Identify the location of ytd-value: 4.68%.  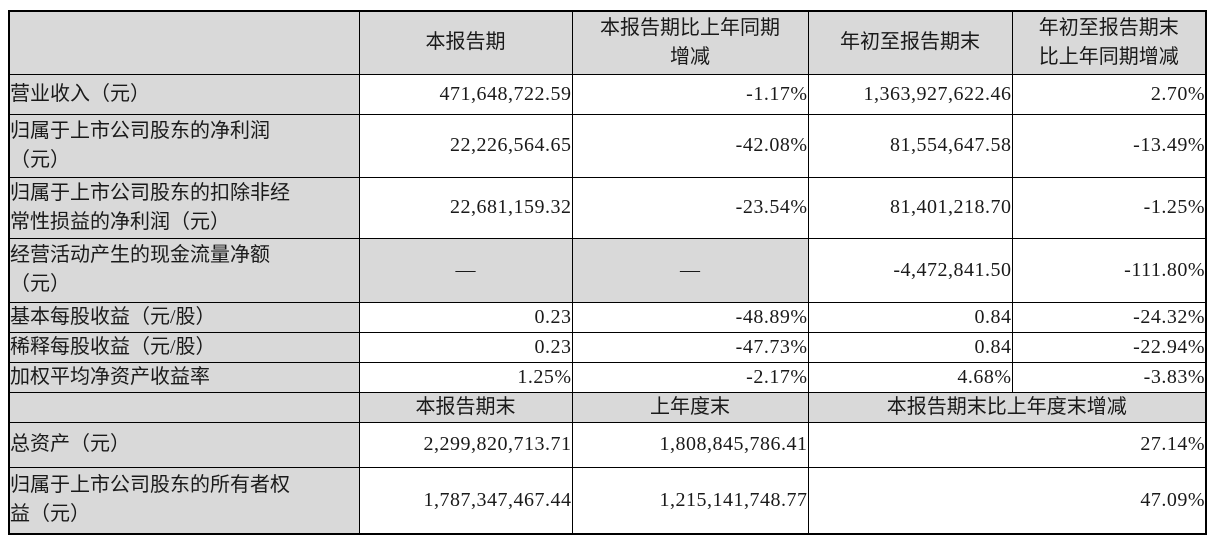
(910, 377).